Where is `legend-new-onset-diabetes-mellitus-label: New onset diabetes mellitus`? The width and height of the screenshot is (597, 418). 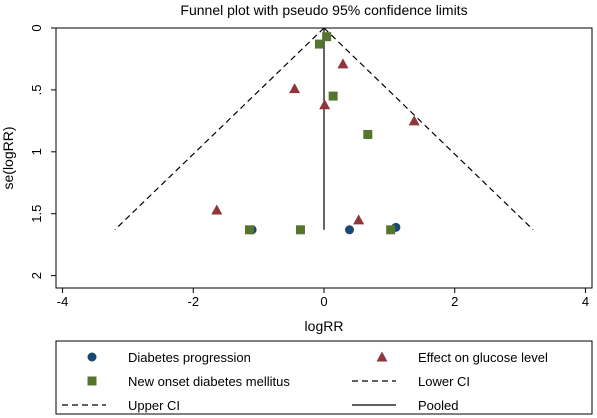 legend-new-onset-diabetes-mellitus-label: New onset diabetes mellitus is located at coordinates (209, 381).